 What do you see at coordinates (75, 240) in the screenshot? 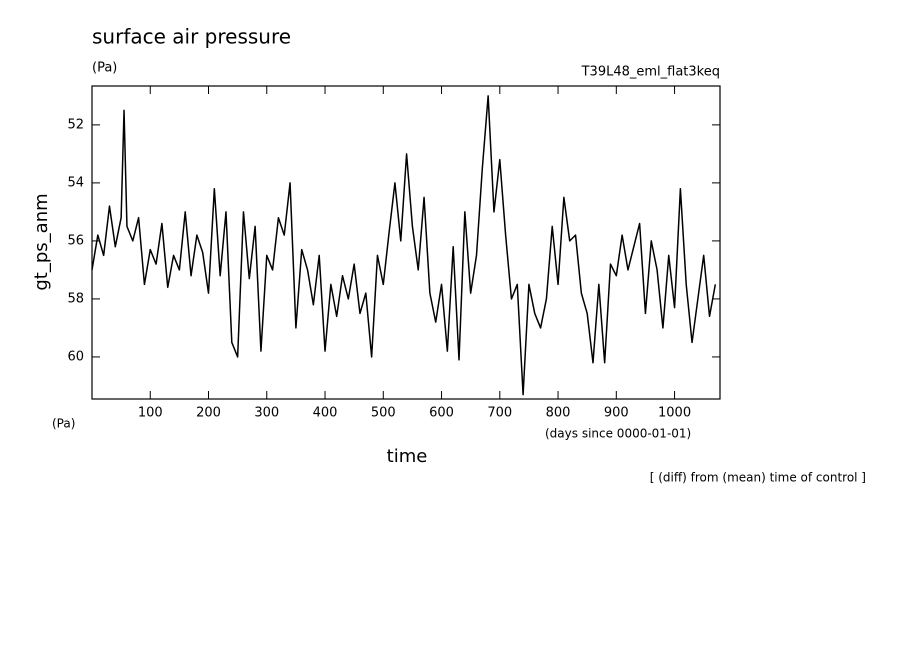
I see `y-tick-label: 56` at bounding box center [75, 240].